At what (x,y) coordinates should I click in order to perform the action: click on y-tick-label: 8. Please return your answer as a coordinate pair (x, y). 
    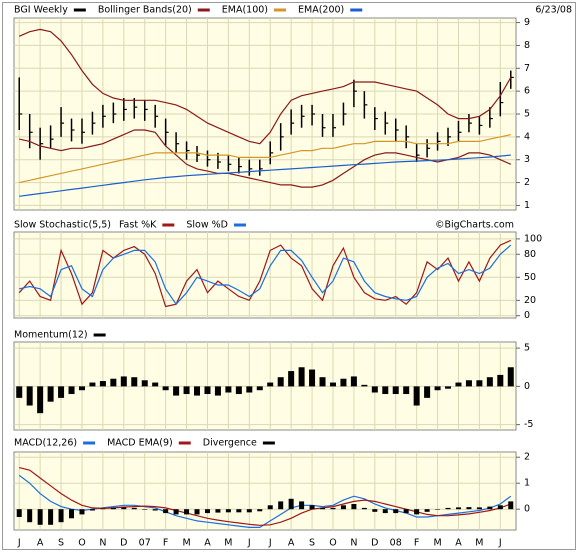
    Looking at the image, I should click on (527, 45).